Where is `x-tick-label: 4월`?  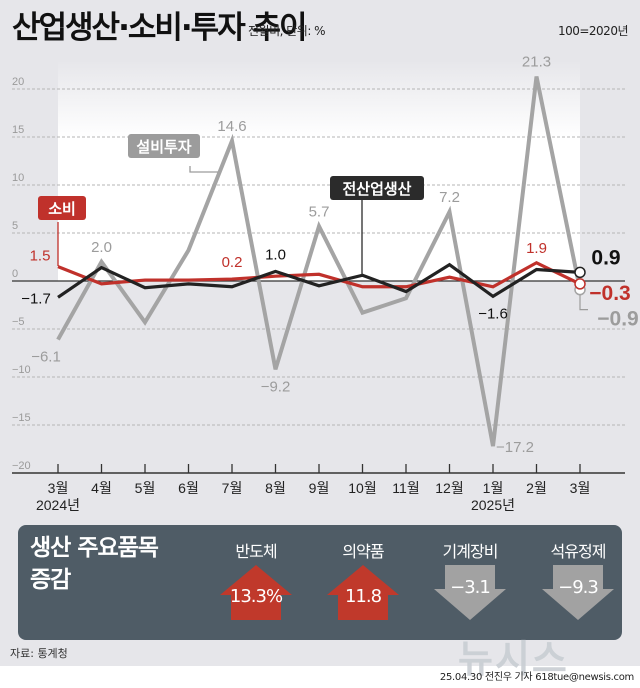 x-tick-label: 4월 is located at coordinates (101, 488).